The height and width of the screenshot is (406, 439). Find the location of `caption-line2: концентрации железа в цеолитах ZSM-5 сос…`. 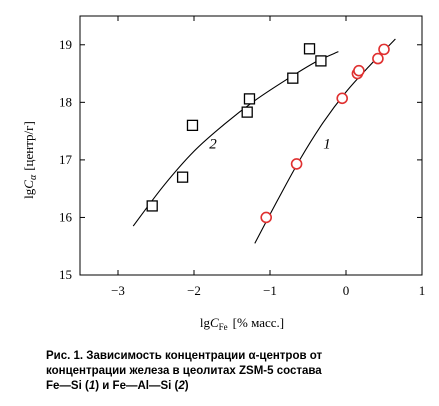

caption-line2: концентрации железа в цеолитах ZSM-5 сос… is located at coordinates (184, 371).